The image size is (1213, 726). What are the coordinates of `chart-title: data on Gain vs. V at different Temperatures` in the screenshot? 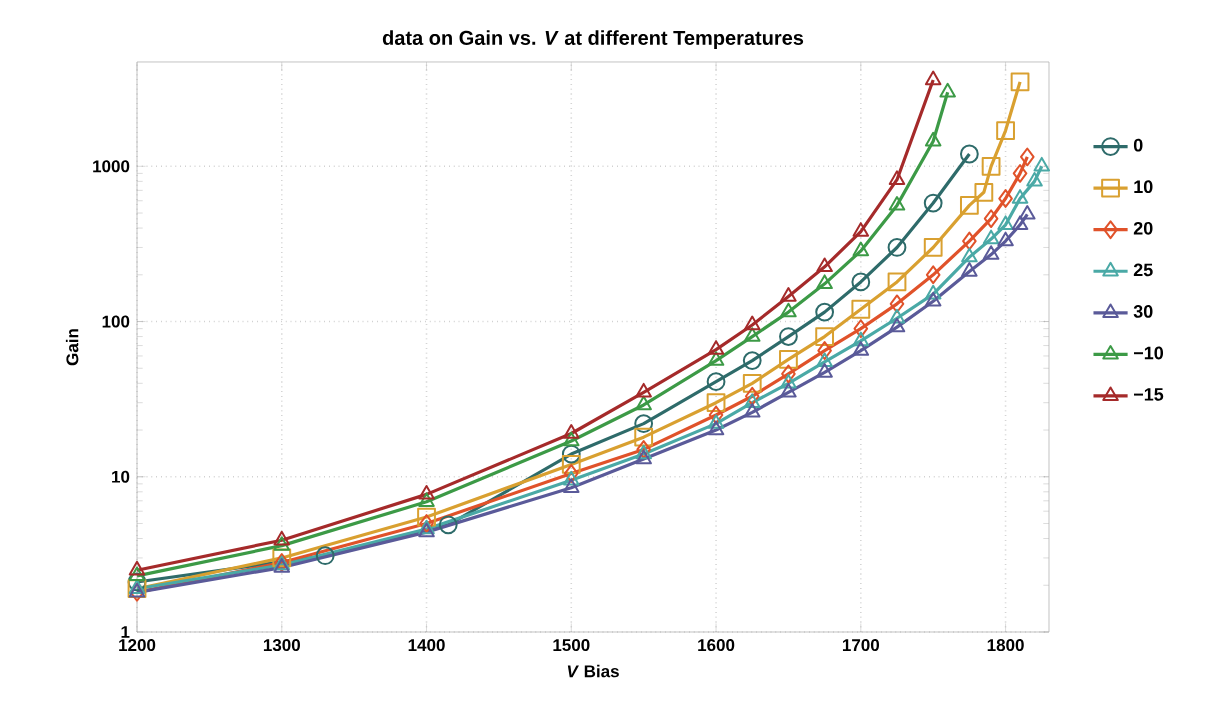 It's located at (593, 39).